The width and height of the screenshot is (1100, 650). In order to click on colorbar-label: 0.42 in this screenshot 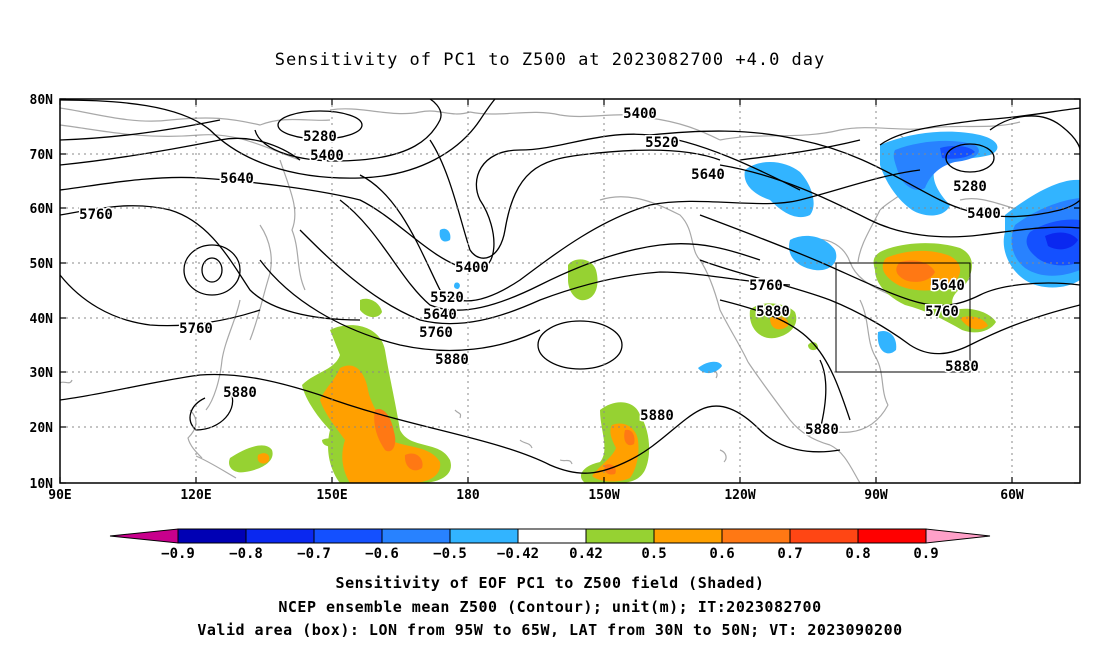, I will do `click(586, 554)`.